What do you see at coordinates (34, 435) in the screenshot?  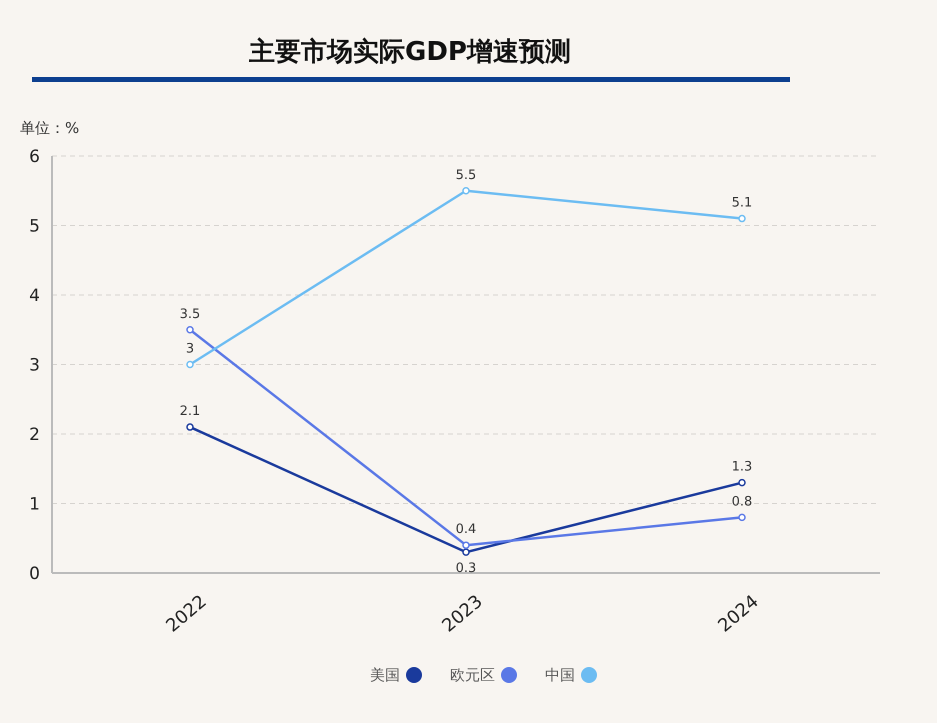 I see `y-tick-label: 2` at bounding box center [34, 435].